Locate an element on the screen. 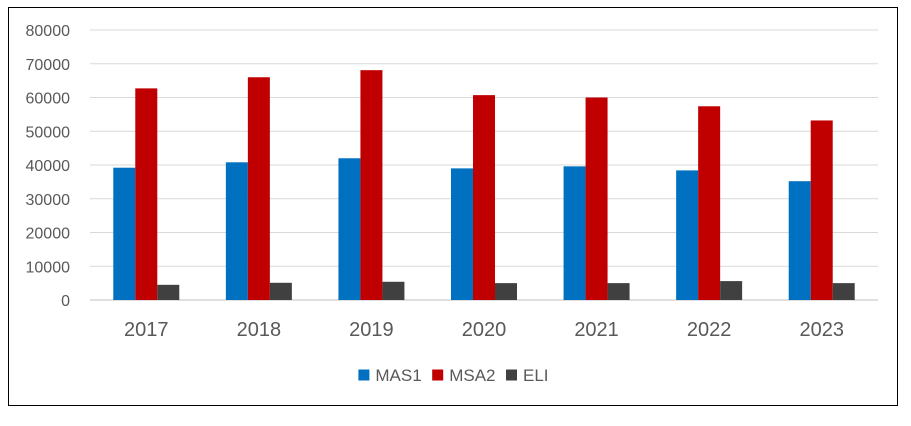 The width and height of the screenshot is (911, 426). x-tick-label: 2020 is located at coordinates (484, 330).